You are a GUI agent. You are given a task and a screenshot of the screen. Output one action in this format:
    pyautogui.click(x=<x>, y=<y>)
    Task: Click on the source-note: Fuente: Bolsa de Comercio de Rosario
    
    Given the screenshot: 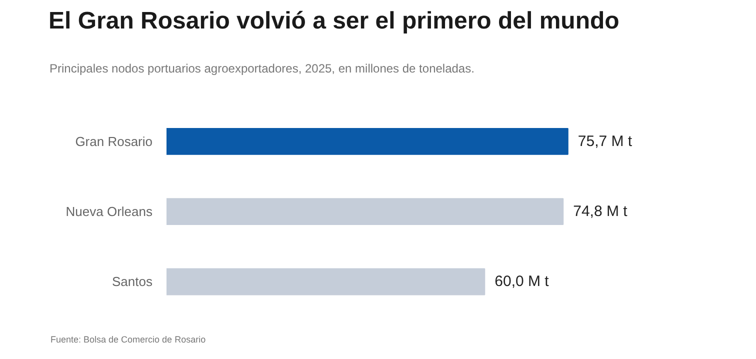 What is the action you would take?
    pyautogui.click(x=128, y=339)
    